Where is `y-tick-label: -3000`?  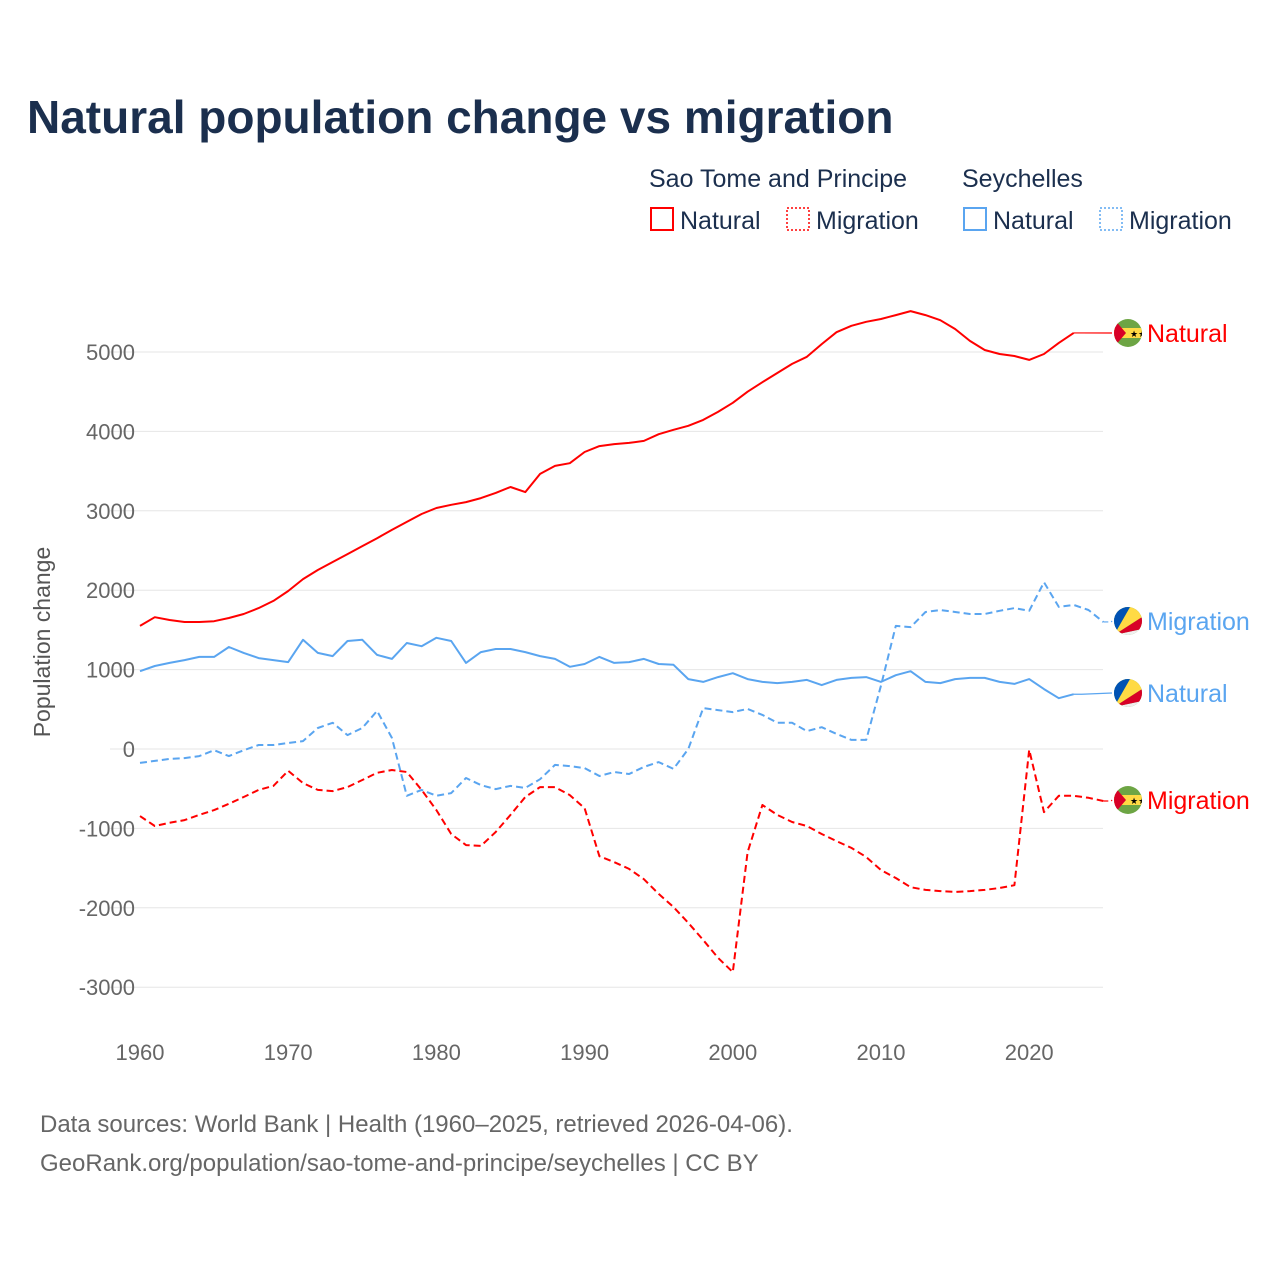 y-tick-label: -3000 is located at coordinates (107, 987).